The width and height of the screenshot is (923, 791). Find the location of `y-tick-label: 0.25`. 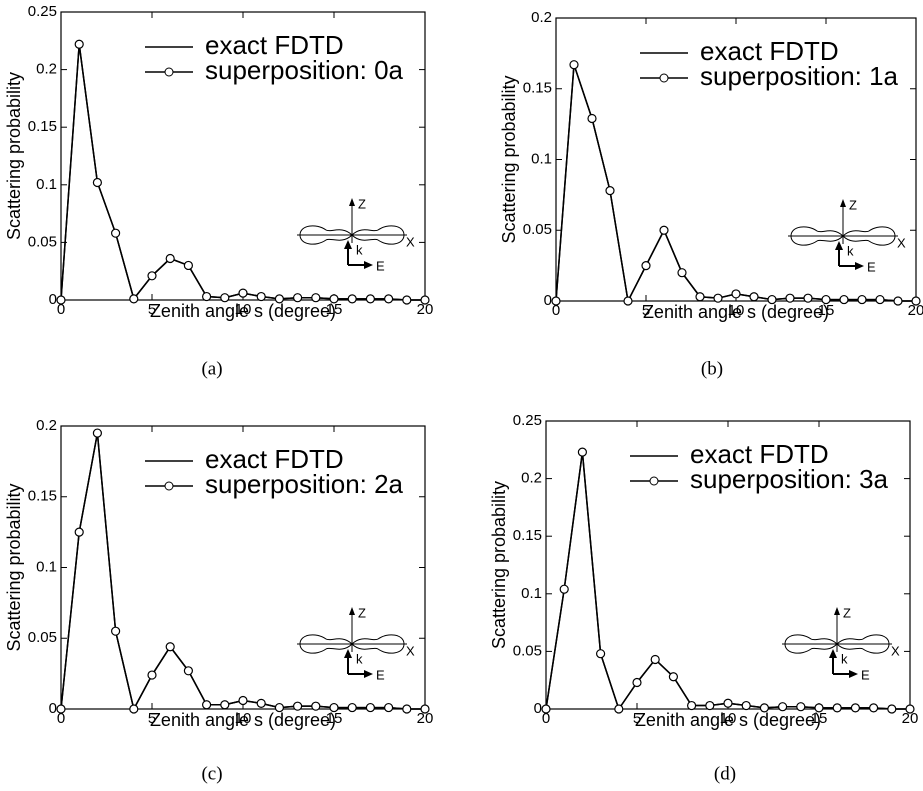

y-tick-label: 0.25 is located at coordinates (42, 11).